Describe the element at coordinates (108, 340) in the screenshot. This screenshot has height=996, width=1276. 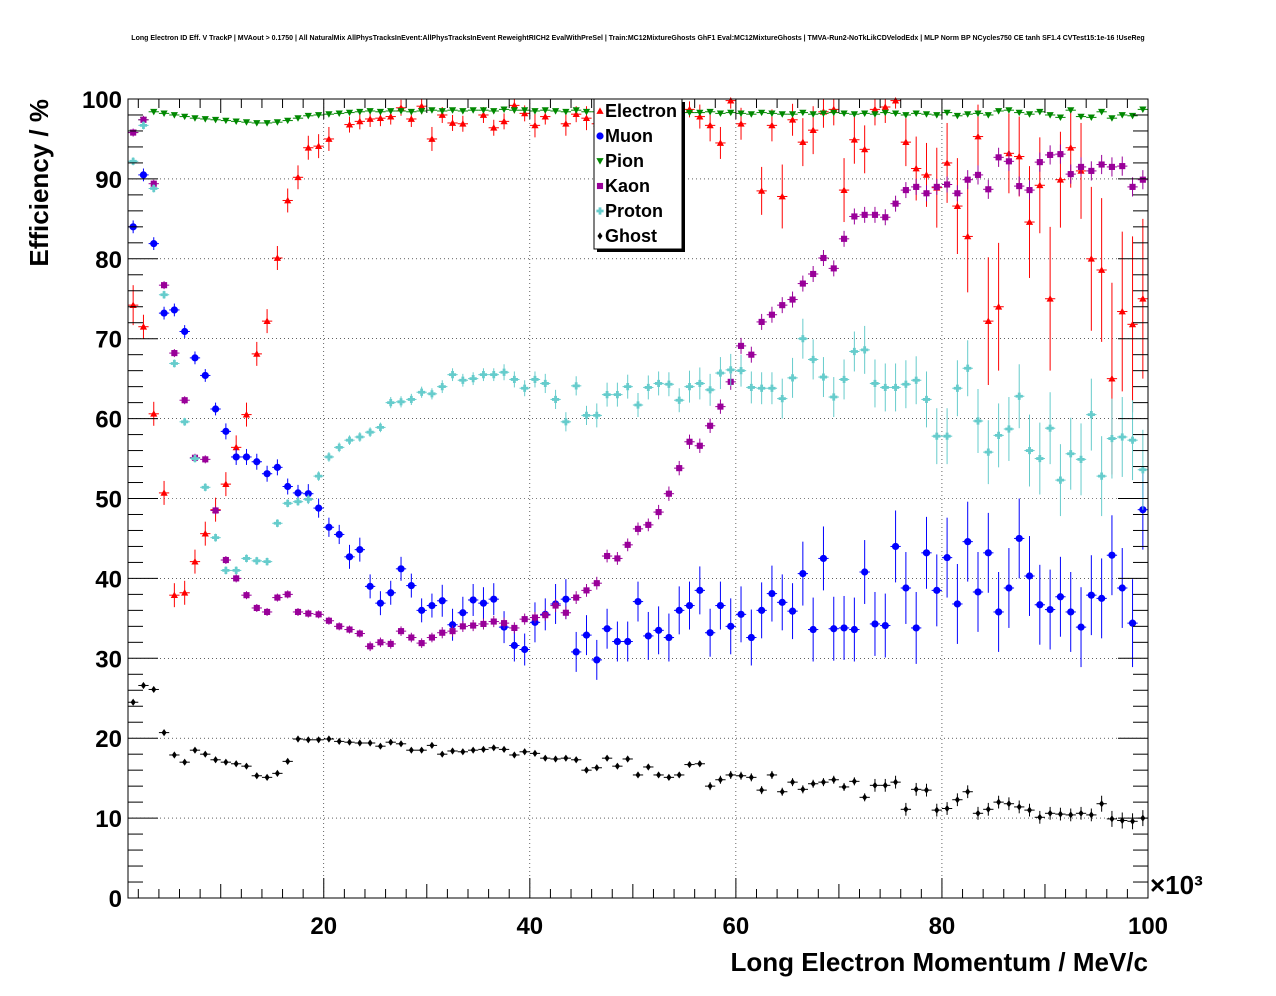
I see `y-tick-label: 70` at that location.